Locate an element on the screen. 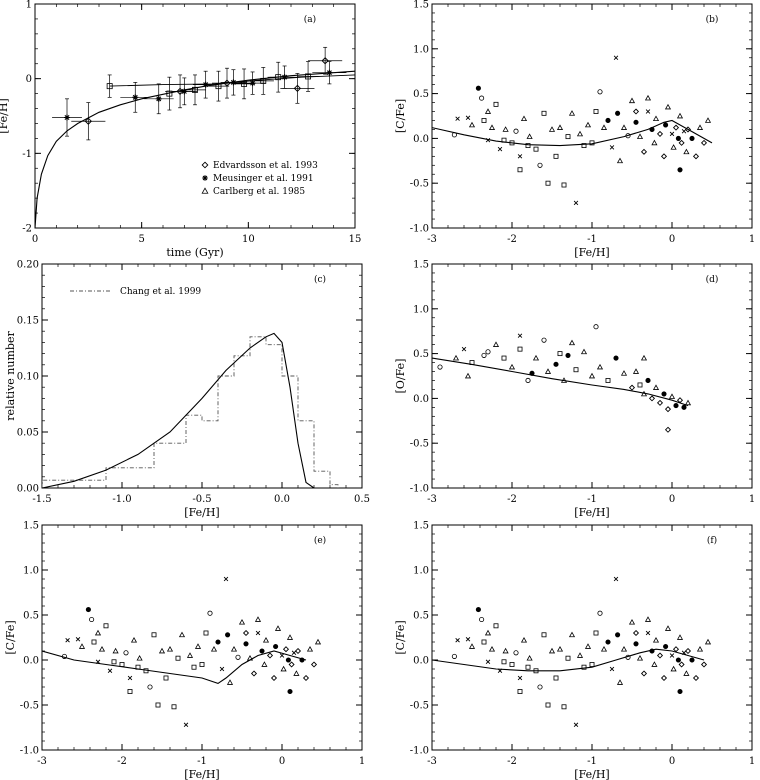  y-axis-label: [C/Fe] is located at coordinates (400, 116).